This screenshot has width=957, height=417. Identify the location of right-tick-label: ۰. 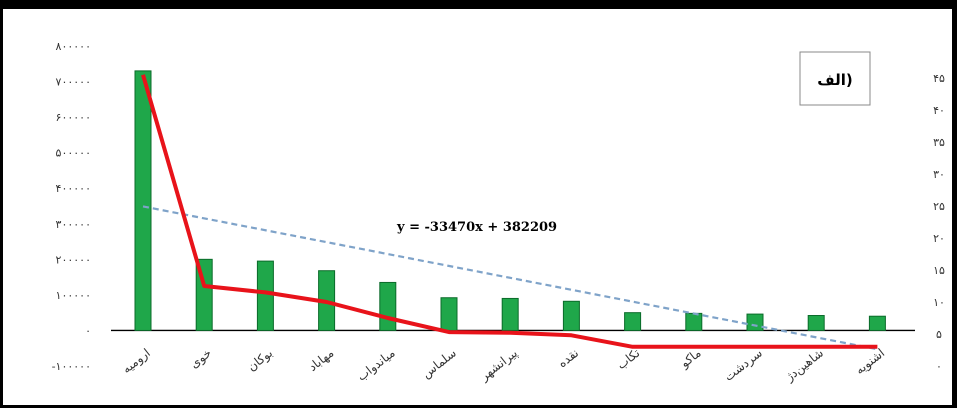
(939, 366).